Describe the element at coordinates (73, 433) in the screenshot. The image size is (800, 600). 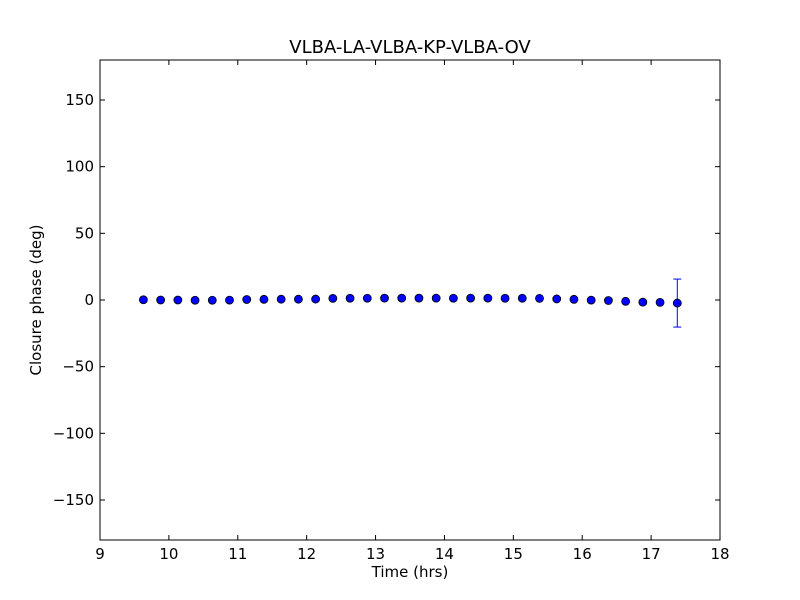
I see `y-tick-label: −100` at that location.